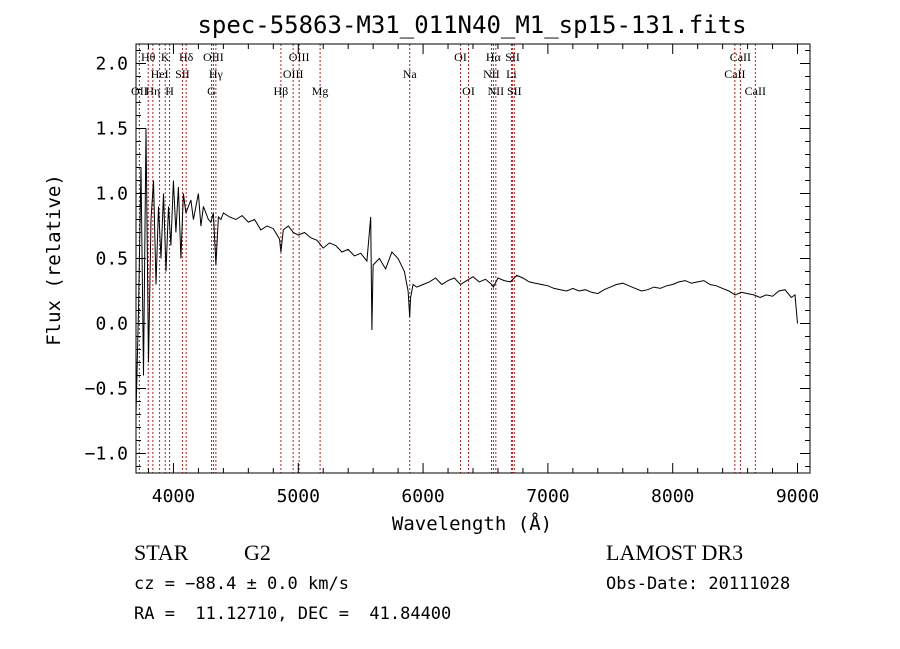 The width and height of the screenshot is (900, 649). What do you see at coordinates (111, 194) in the screenshot?
I see `y-tick-label: 1.0` at bounding box center [111, 194].